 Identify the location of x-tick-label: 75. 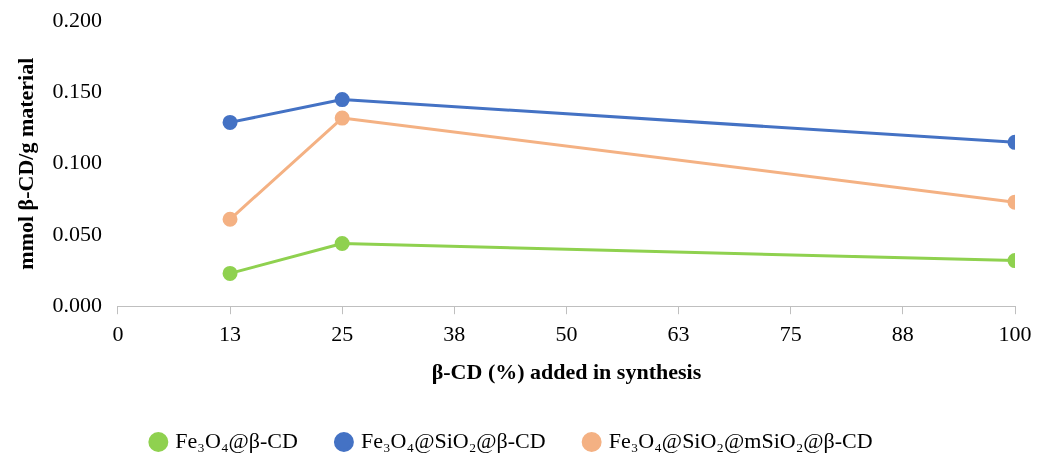
(790, 334).